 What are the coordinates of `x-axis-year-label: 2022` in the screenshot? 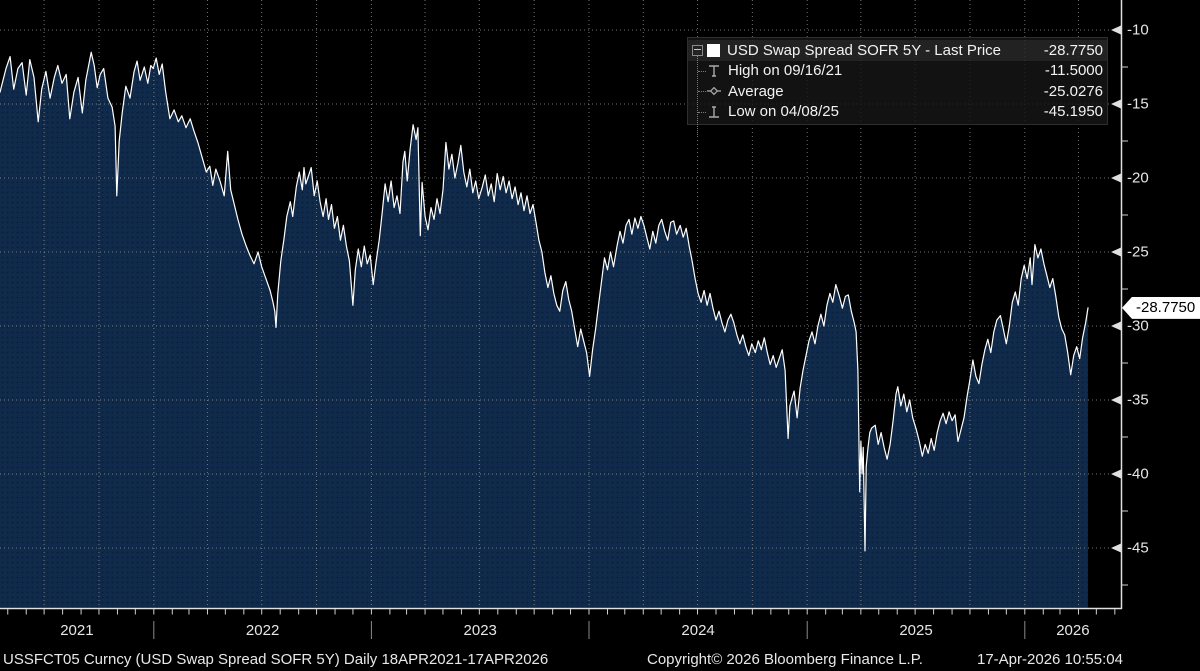 It's located at (262, 630).